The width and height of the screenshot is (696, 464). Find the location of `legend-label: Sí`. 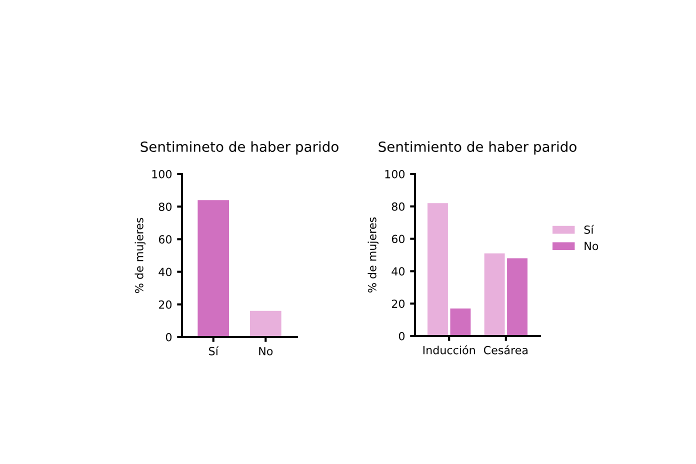

legend-label: Sí is located at coordinates (589, 229).